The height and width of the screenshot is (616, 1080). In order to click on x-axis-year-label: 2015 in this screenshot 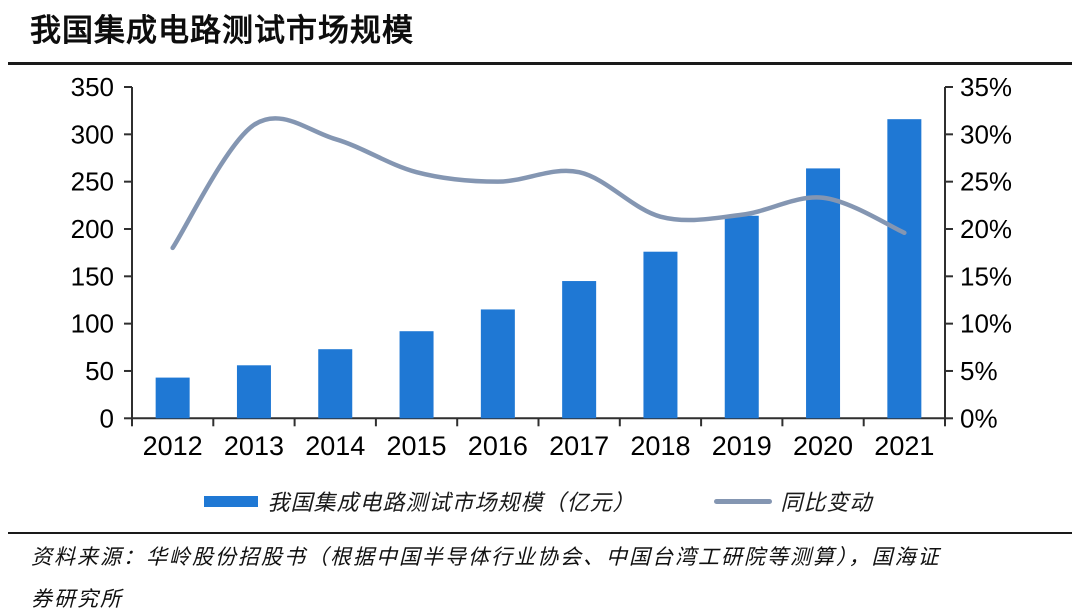, I will do `click(417, 446)`.